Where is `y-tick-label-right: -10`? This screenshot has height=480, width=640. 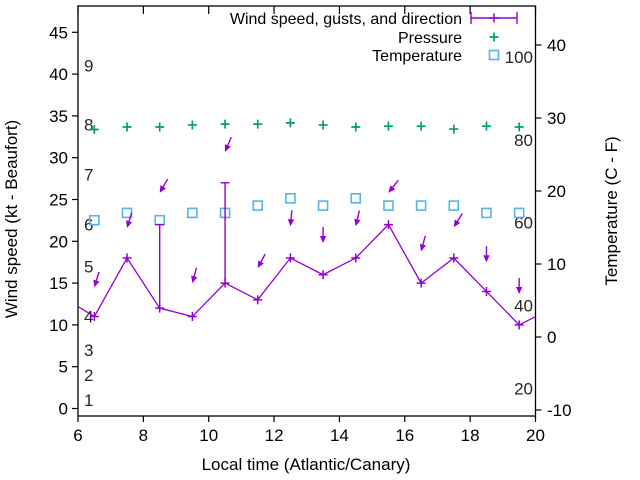 y-tick-label-right: -10 is located at coordinates (559, 410).